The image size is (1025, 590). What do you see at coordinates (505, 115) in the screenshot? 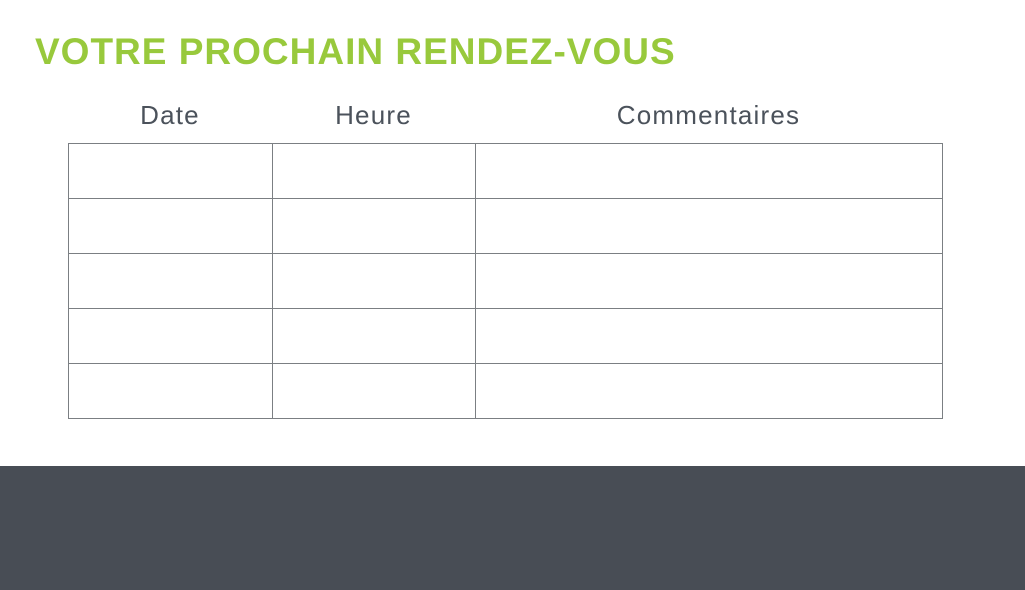
I see `table-column-headers: Date Heure Commentaires` at bounding box center [505, 115].